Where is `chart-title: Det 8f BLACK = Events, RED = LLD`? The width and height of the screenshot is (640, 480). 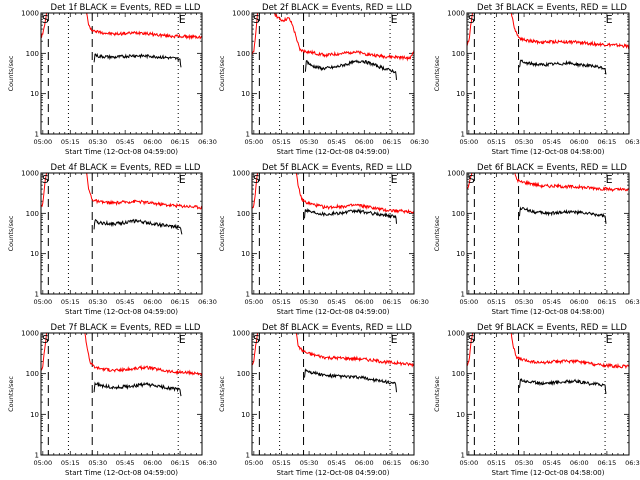
chart-title: Det 8f BLACK = Events, RED = LLD is located at coordinates (337, 328).